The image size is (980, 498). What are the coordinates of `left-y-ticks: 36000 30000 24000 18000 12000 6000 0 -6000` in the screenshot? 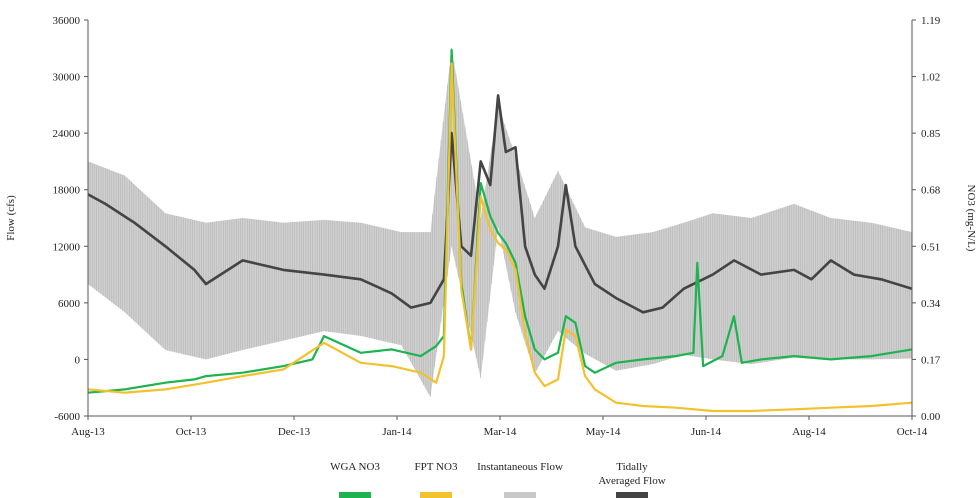 It's located at (70, 219).